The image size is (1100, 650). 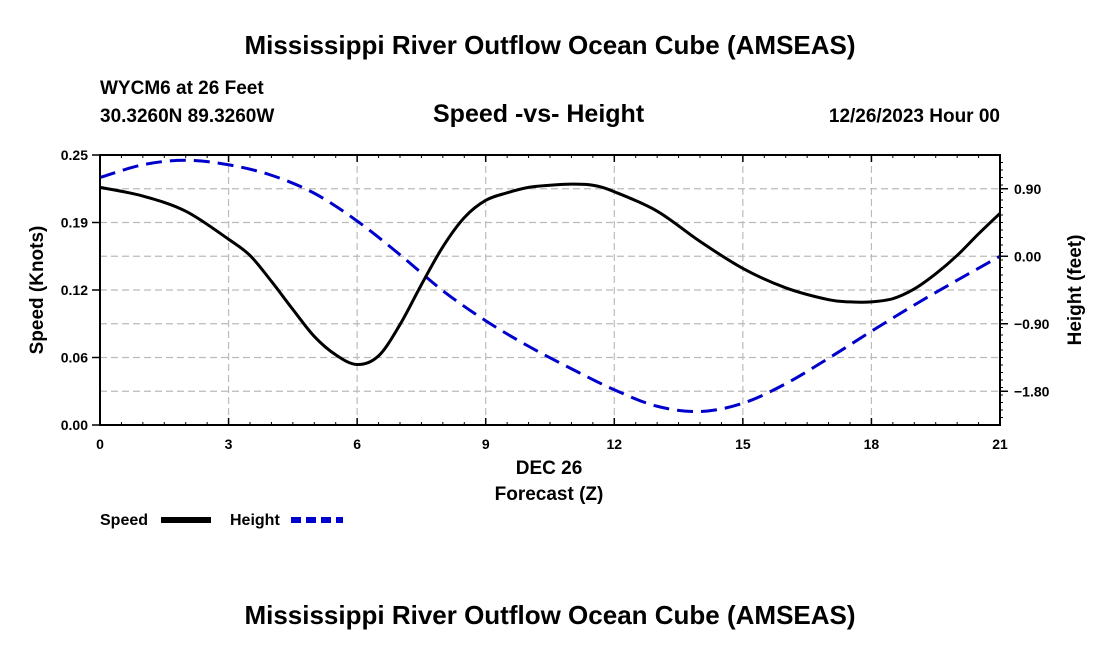 What do you see at coordinates (74, 223) in the screenshot?
I see `y-tick-label: 0.19` at bounding box center [74, 223].